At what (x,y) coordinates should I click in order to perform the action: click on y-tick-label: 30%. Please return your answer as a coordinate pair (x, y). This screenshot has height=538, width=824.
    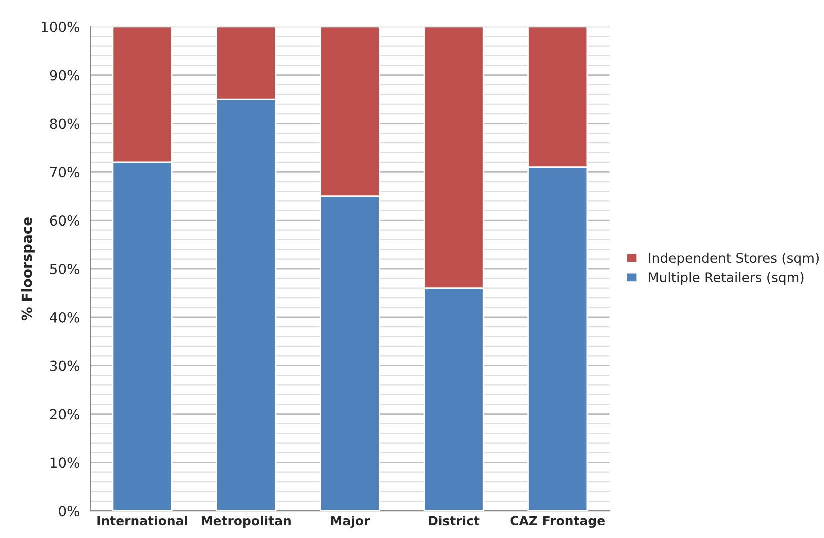
    Looking at the image, I should click on (65, 366).